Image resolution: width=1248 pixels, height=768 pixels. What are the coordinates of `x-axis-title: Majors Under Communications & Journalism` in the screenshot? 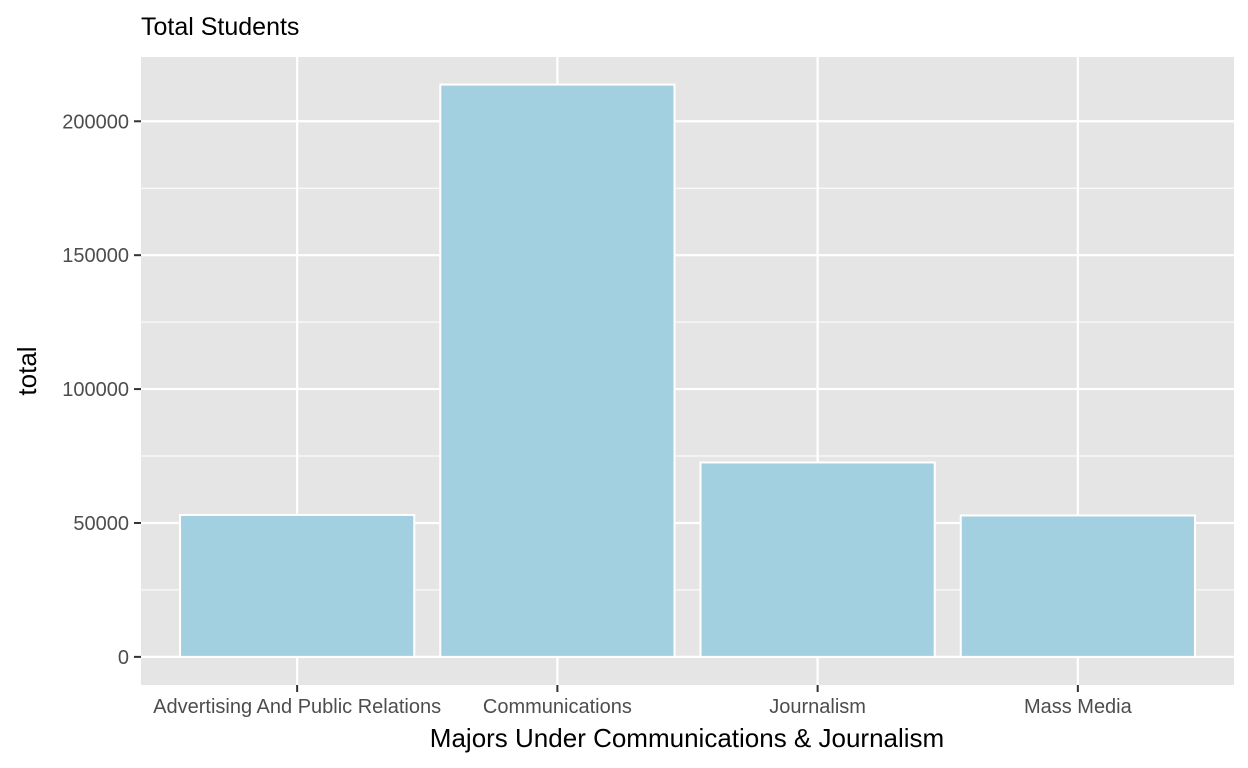 It's located at (687, 738).